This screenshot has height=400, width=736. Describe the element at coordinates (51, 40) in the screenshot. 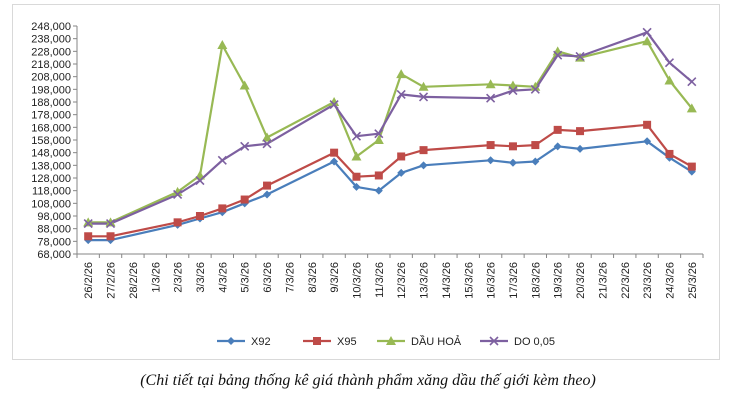

I see `y-tick-label: 238,000` at that location.